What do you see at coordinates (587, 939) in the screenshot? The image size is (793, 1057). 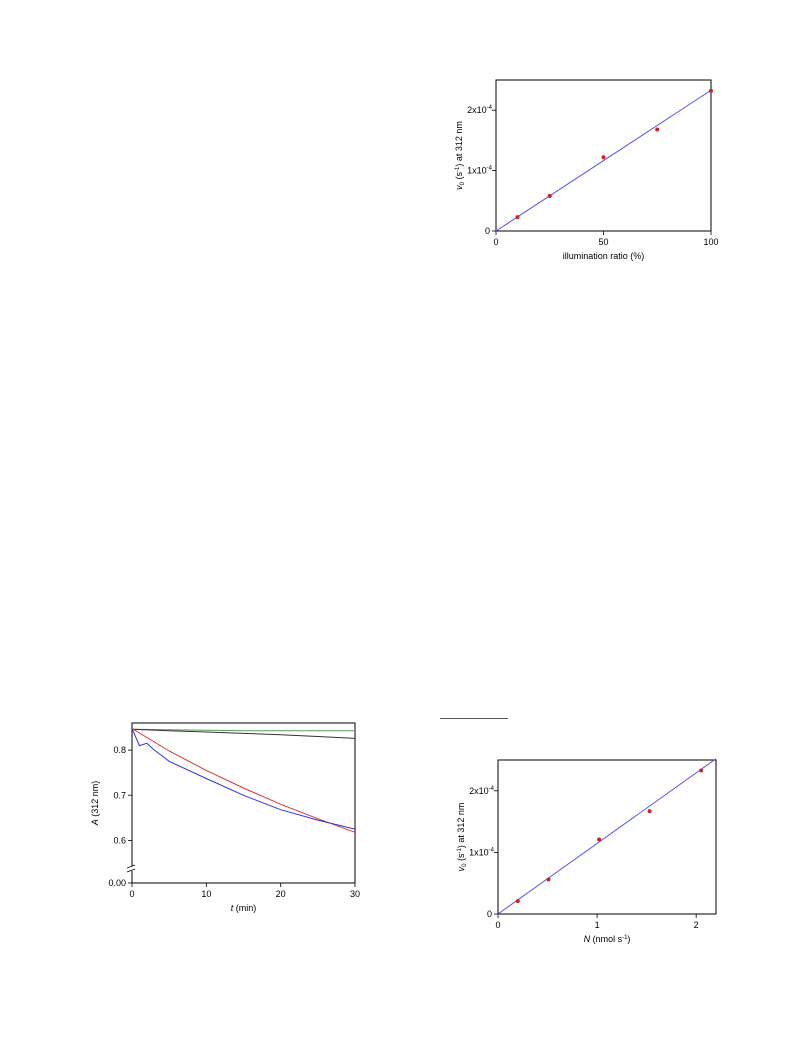 I see `chart-c-x-label-n: N` at bounding box center [587, 939].